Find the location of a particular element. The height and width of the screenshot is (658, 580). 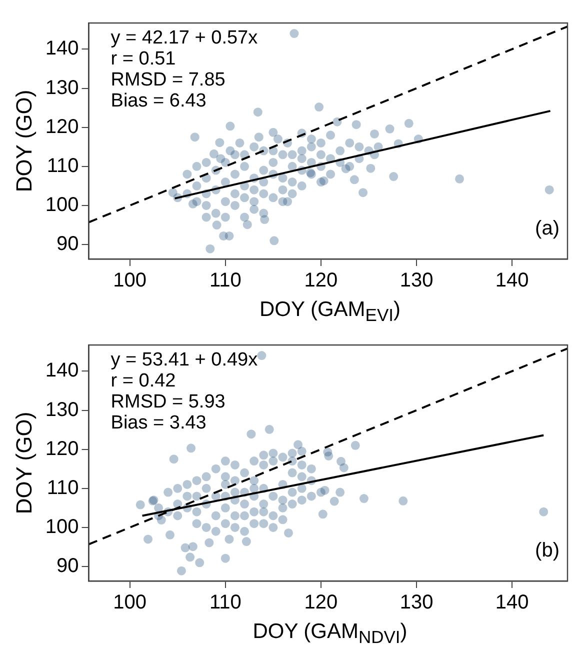

annotation: Bias = 6.43 is located at coordinates (158, 101).